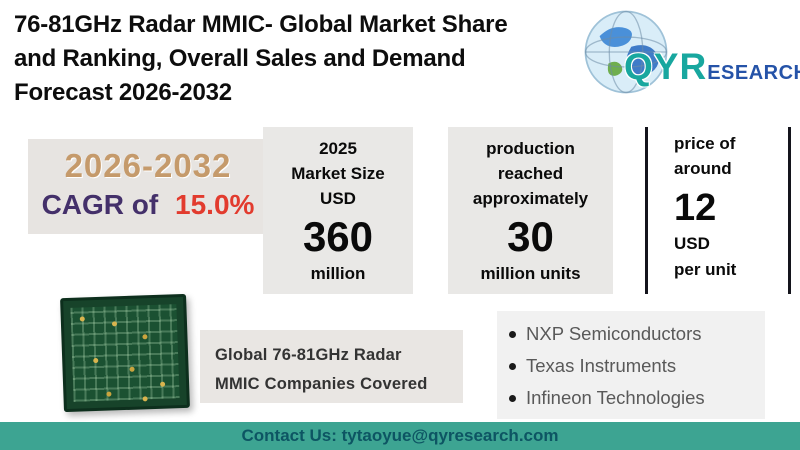  I want to click on chip-body, so click(125, 353).